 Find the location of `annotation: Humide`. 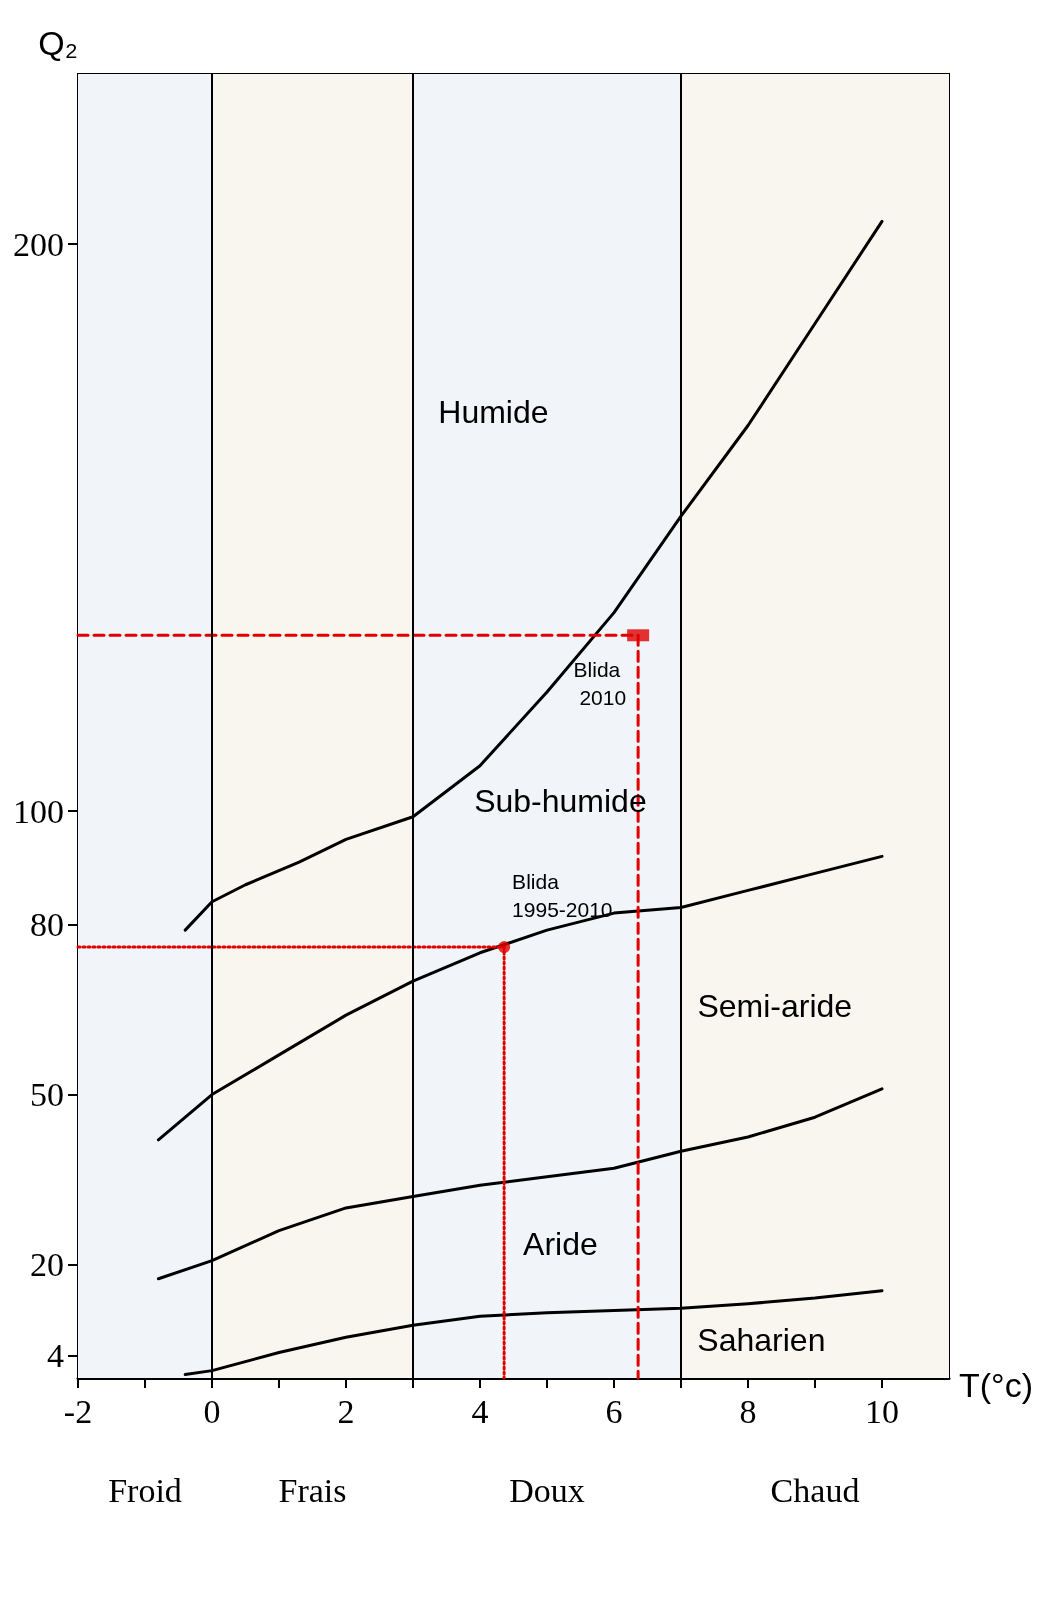

annotation: Humide is located at coordinates (493, 412).